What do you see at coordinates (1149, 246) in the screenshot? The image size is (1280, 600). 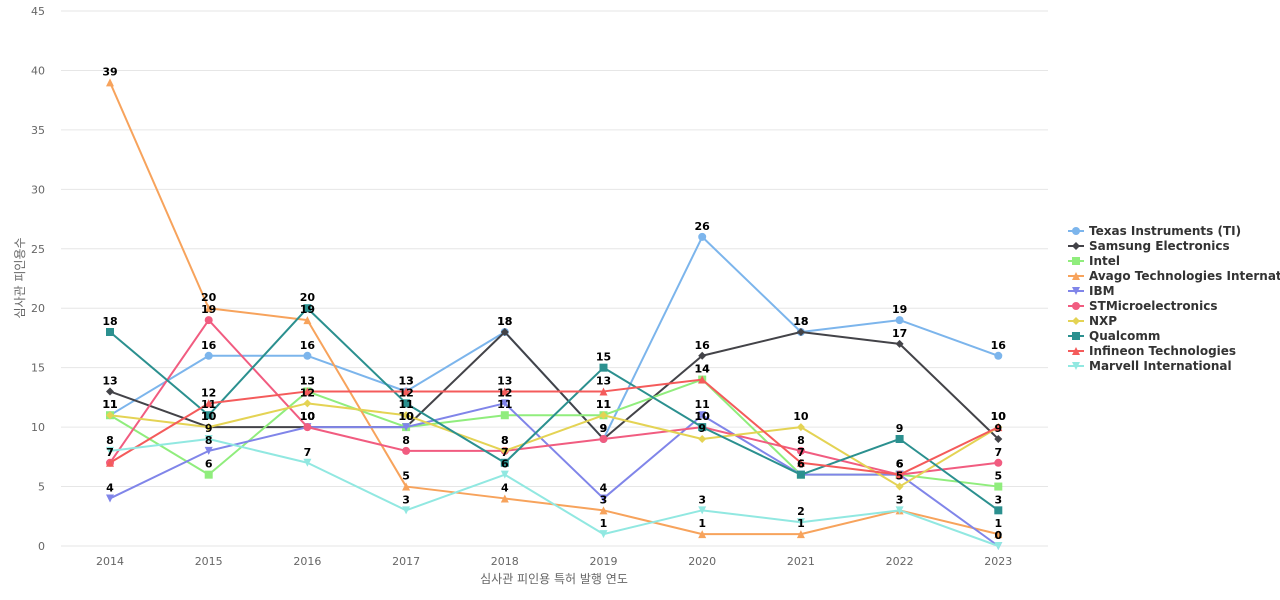 I see `legend-item-samsung-electronics: Samsung Electronics` at bounding box center [1149, 246].